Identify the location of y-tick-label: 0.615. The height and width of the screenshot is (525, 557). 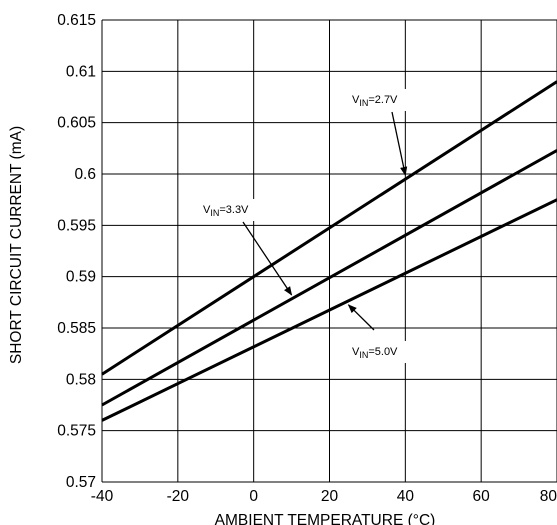
(76, 20).